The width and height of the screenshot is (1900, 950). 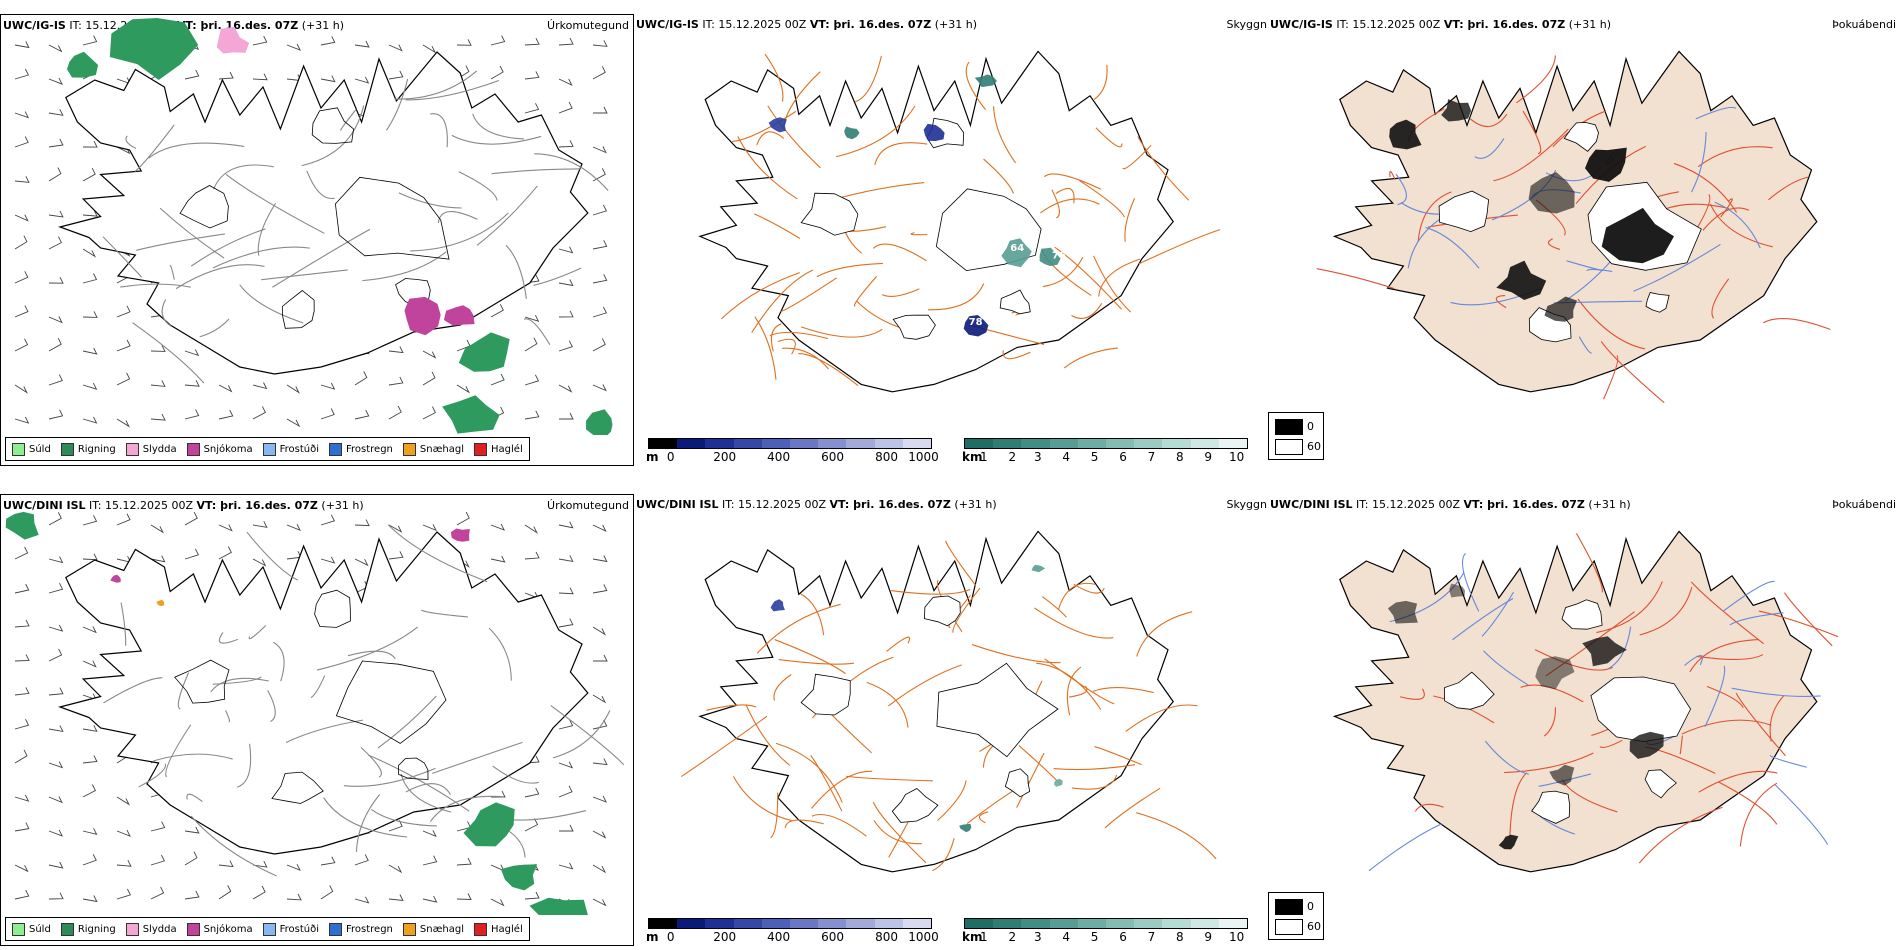 What do you see at coordinates (31, 929) in the screenshot?
I see `legend-item: Súld` at bounding box center [31, 929].